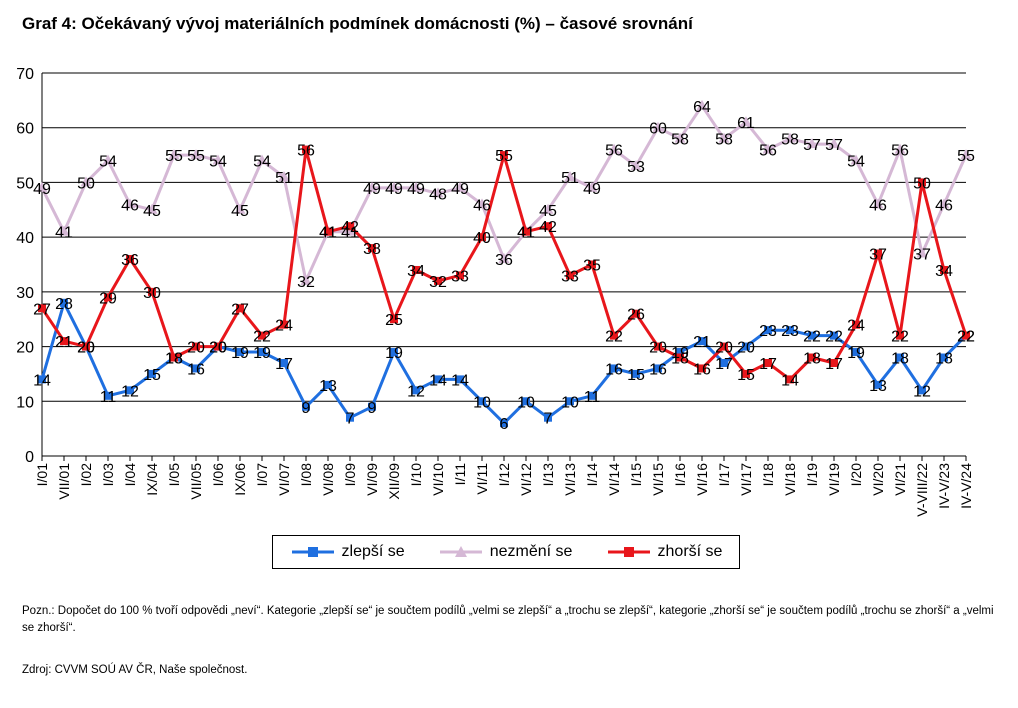 Image resolution: width=1018 pixels, height=708 pixels. I want to click on x-tick-label: VI/12, so click(526, 479).